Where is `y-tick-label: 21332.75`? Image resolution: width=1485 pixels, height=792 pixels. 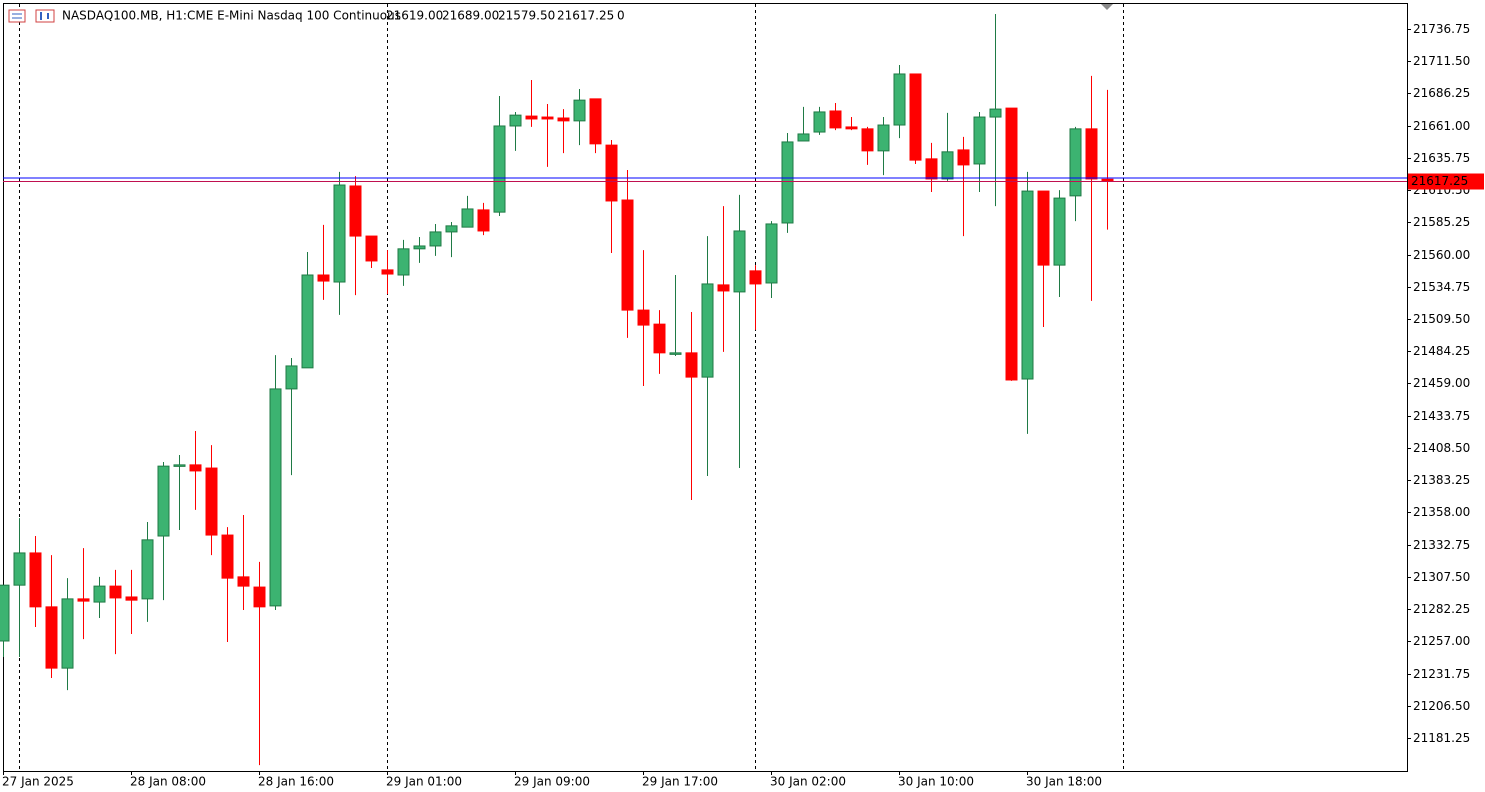
y-tick-label: 21332.75 is located at coordinates (1441, 545).